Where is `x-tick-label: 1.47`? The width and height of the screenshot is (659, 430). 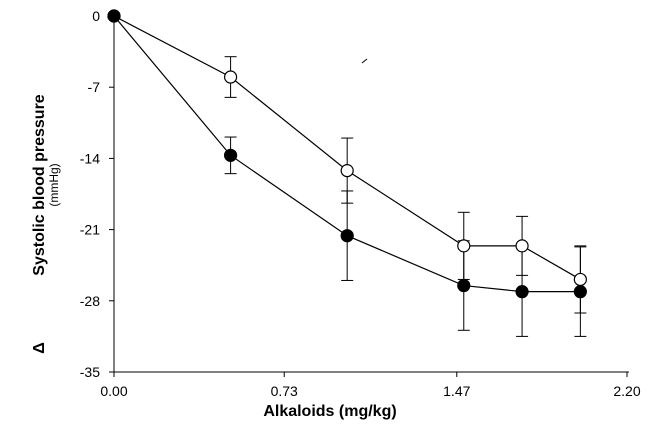
x-tick-label: 1.47 is located at coordinates (456, 391).